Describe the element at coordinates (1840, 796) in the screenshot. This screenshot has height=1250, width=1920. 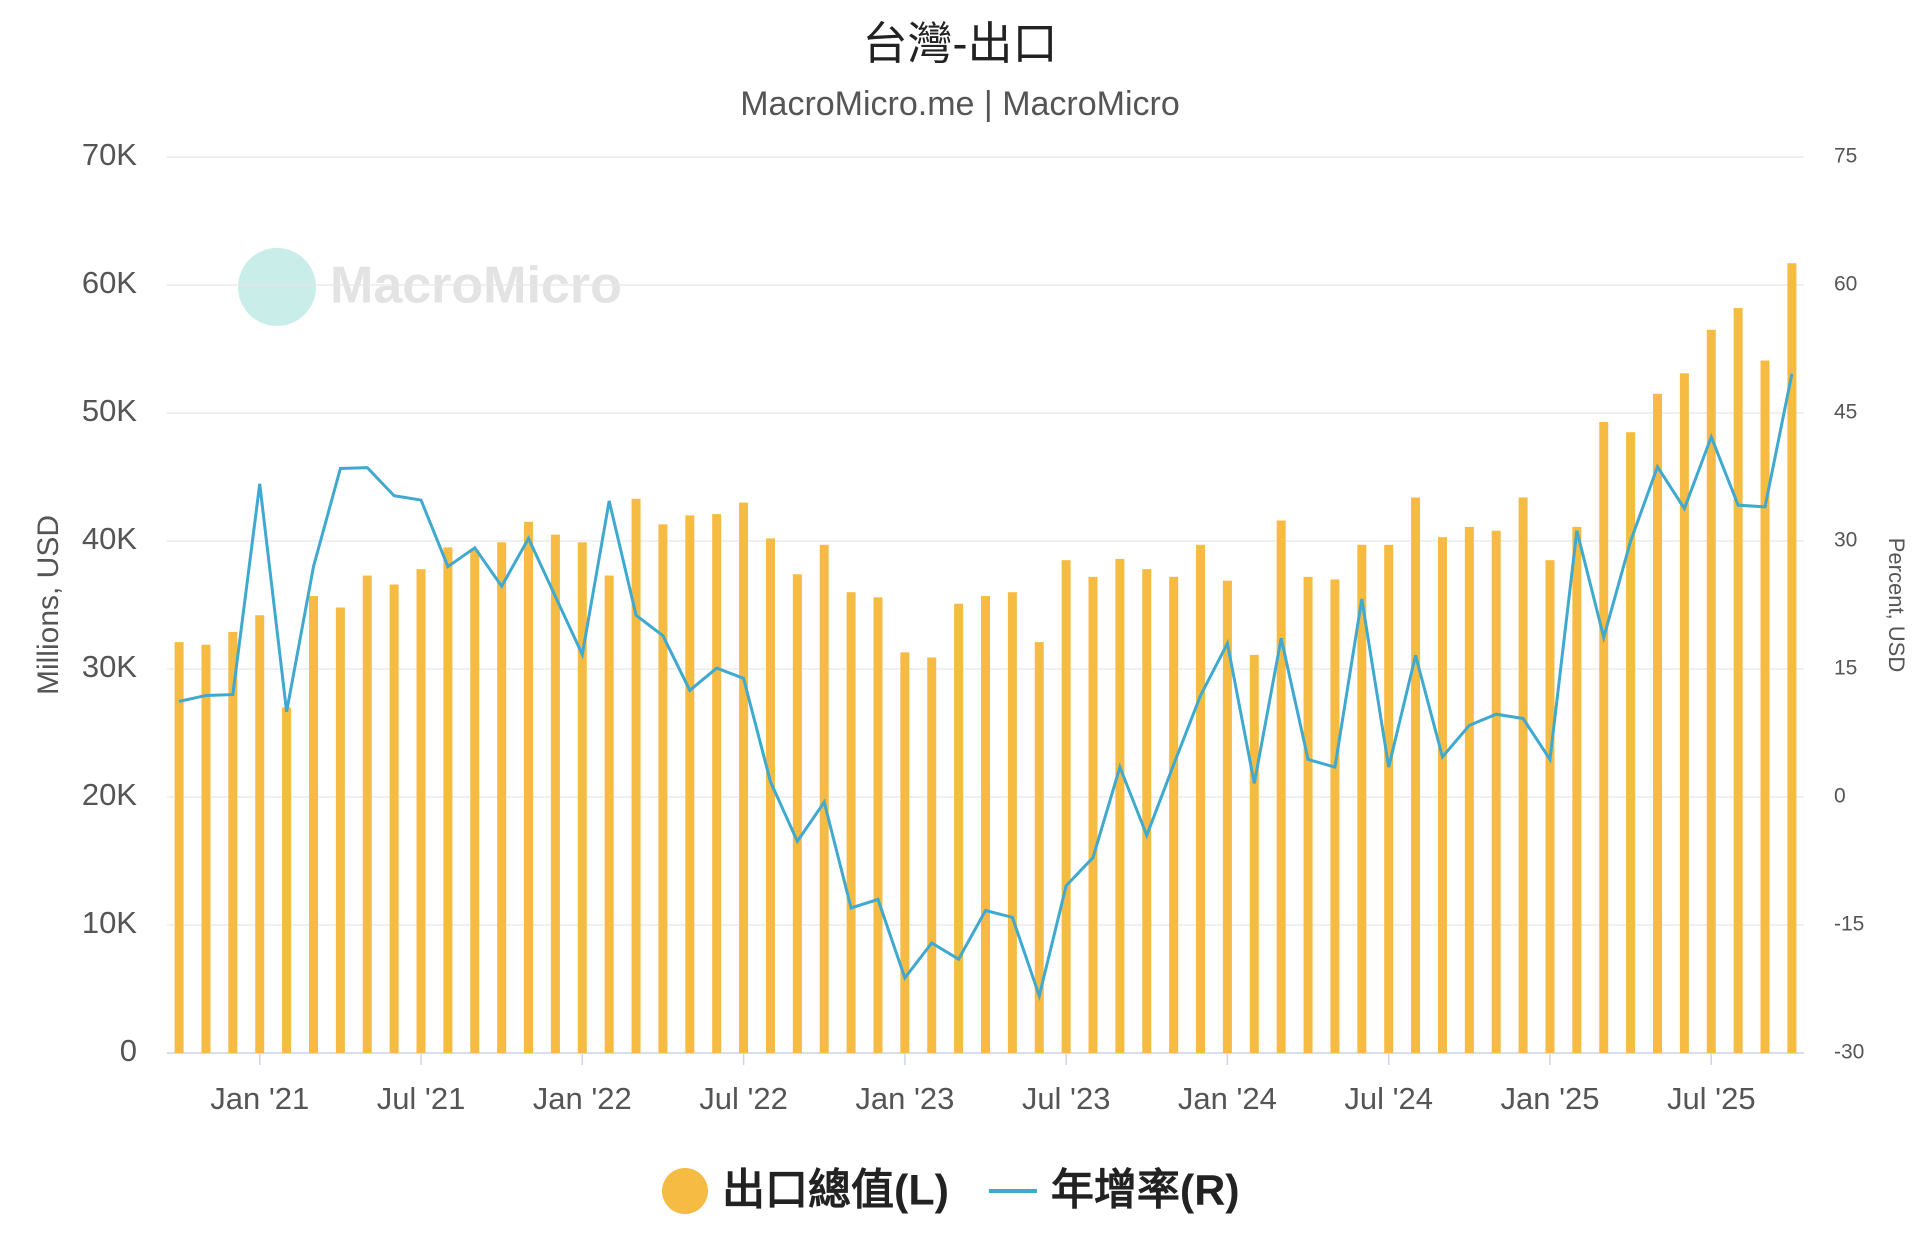
I see `y2-tick-label: 0` at that location.